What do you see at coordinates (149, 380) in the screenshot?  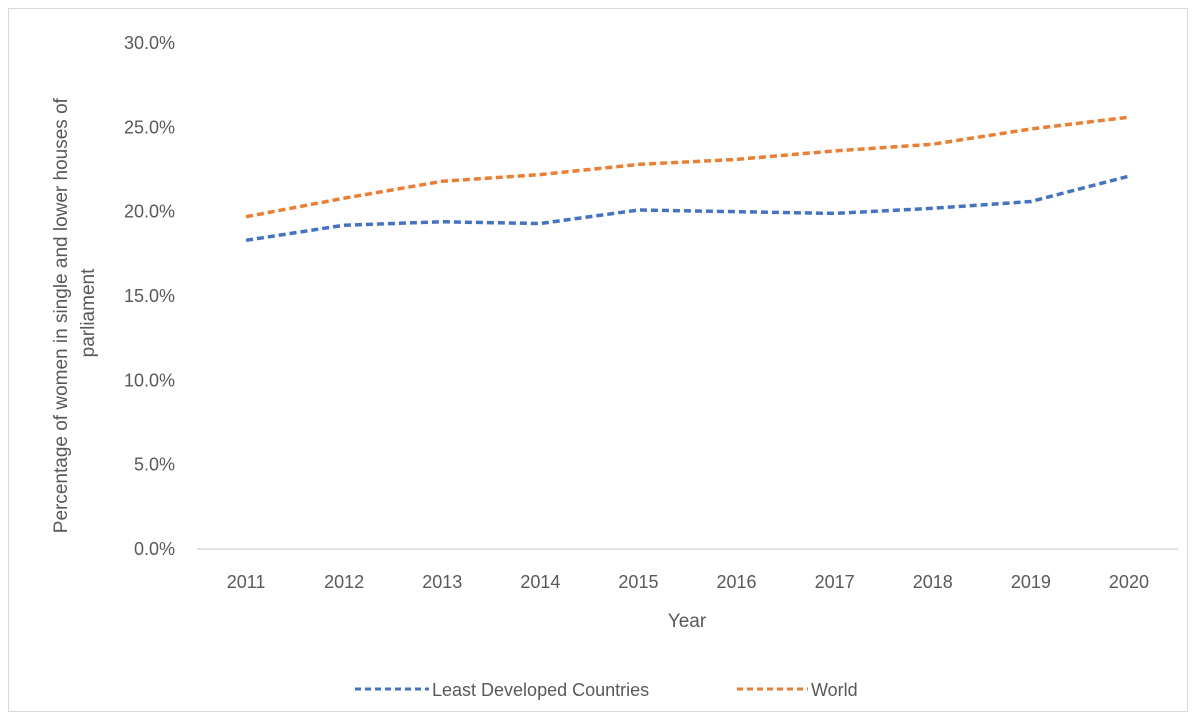 I see `y-tick-label: 10.0%` at bounding box center [149, 380].